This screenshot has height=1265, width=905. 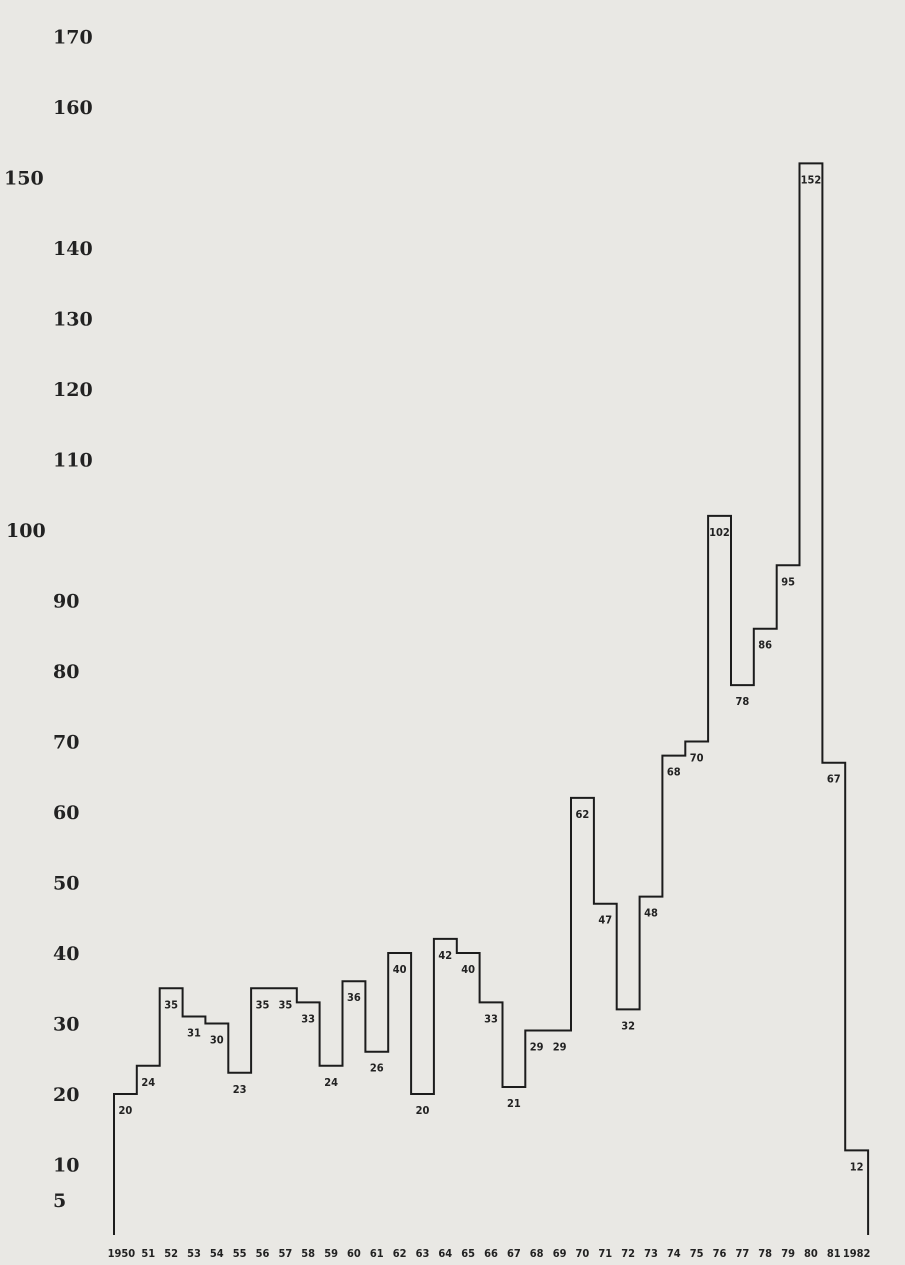 I want to click on x-tick-label: 72, so click(x=628, y=1253).